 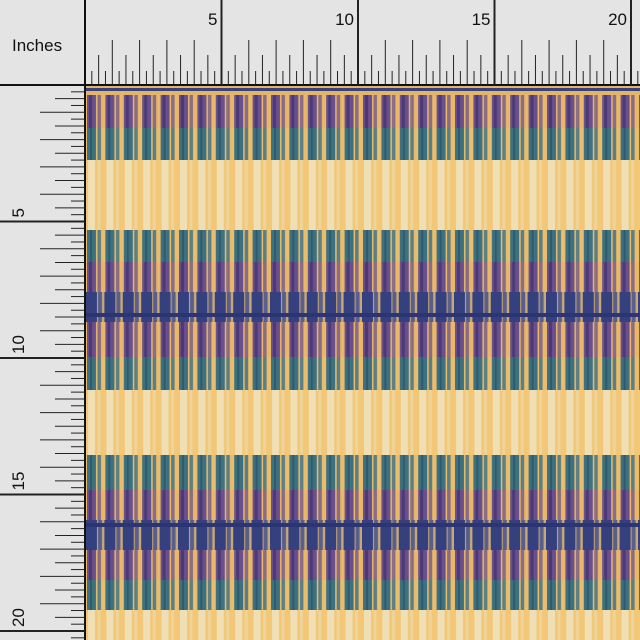 What do you see at coordinates (37, 45) in the screenshot?
I see `unit-label: Inches` at bounding box center [37, 45].